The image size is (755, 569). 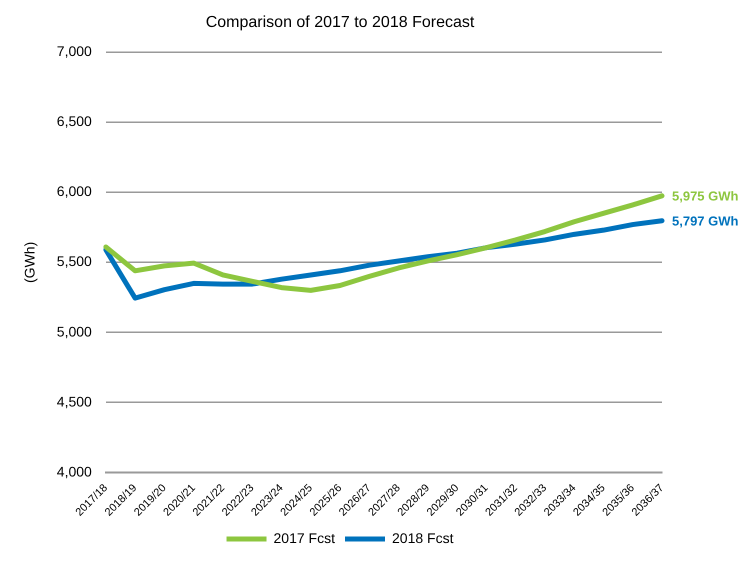 What do you see at coordinates (74, 121) in the screenshot?
I see `y-tick-label: 6,500` at bounding box center [74, 121].